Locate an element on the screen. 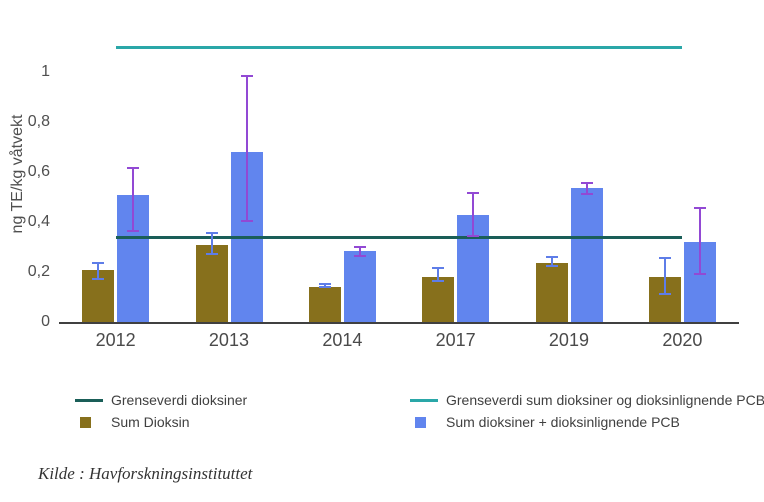  y-axis-tick-1: 1 is located at coordinates (45, 71).